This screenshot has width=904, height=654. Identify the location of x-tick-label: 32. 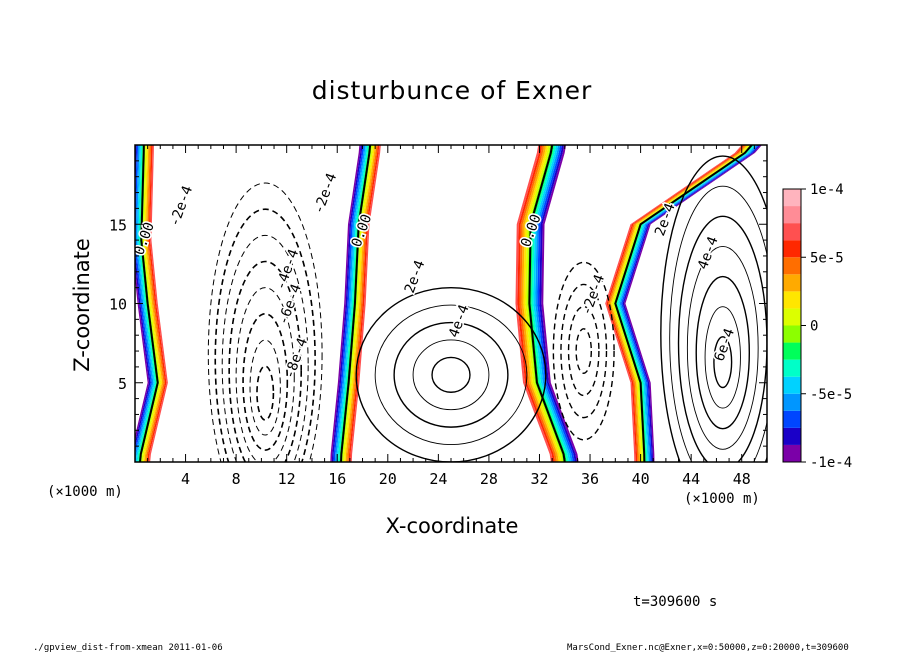
(539, 479).